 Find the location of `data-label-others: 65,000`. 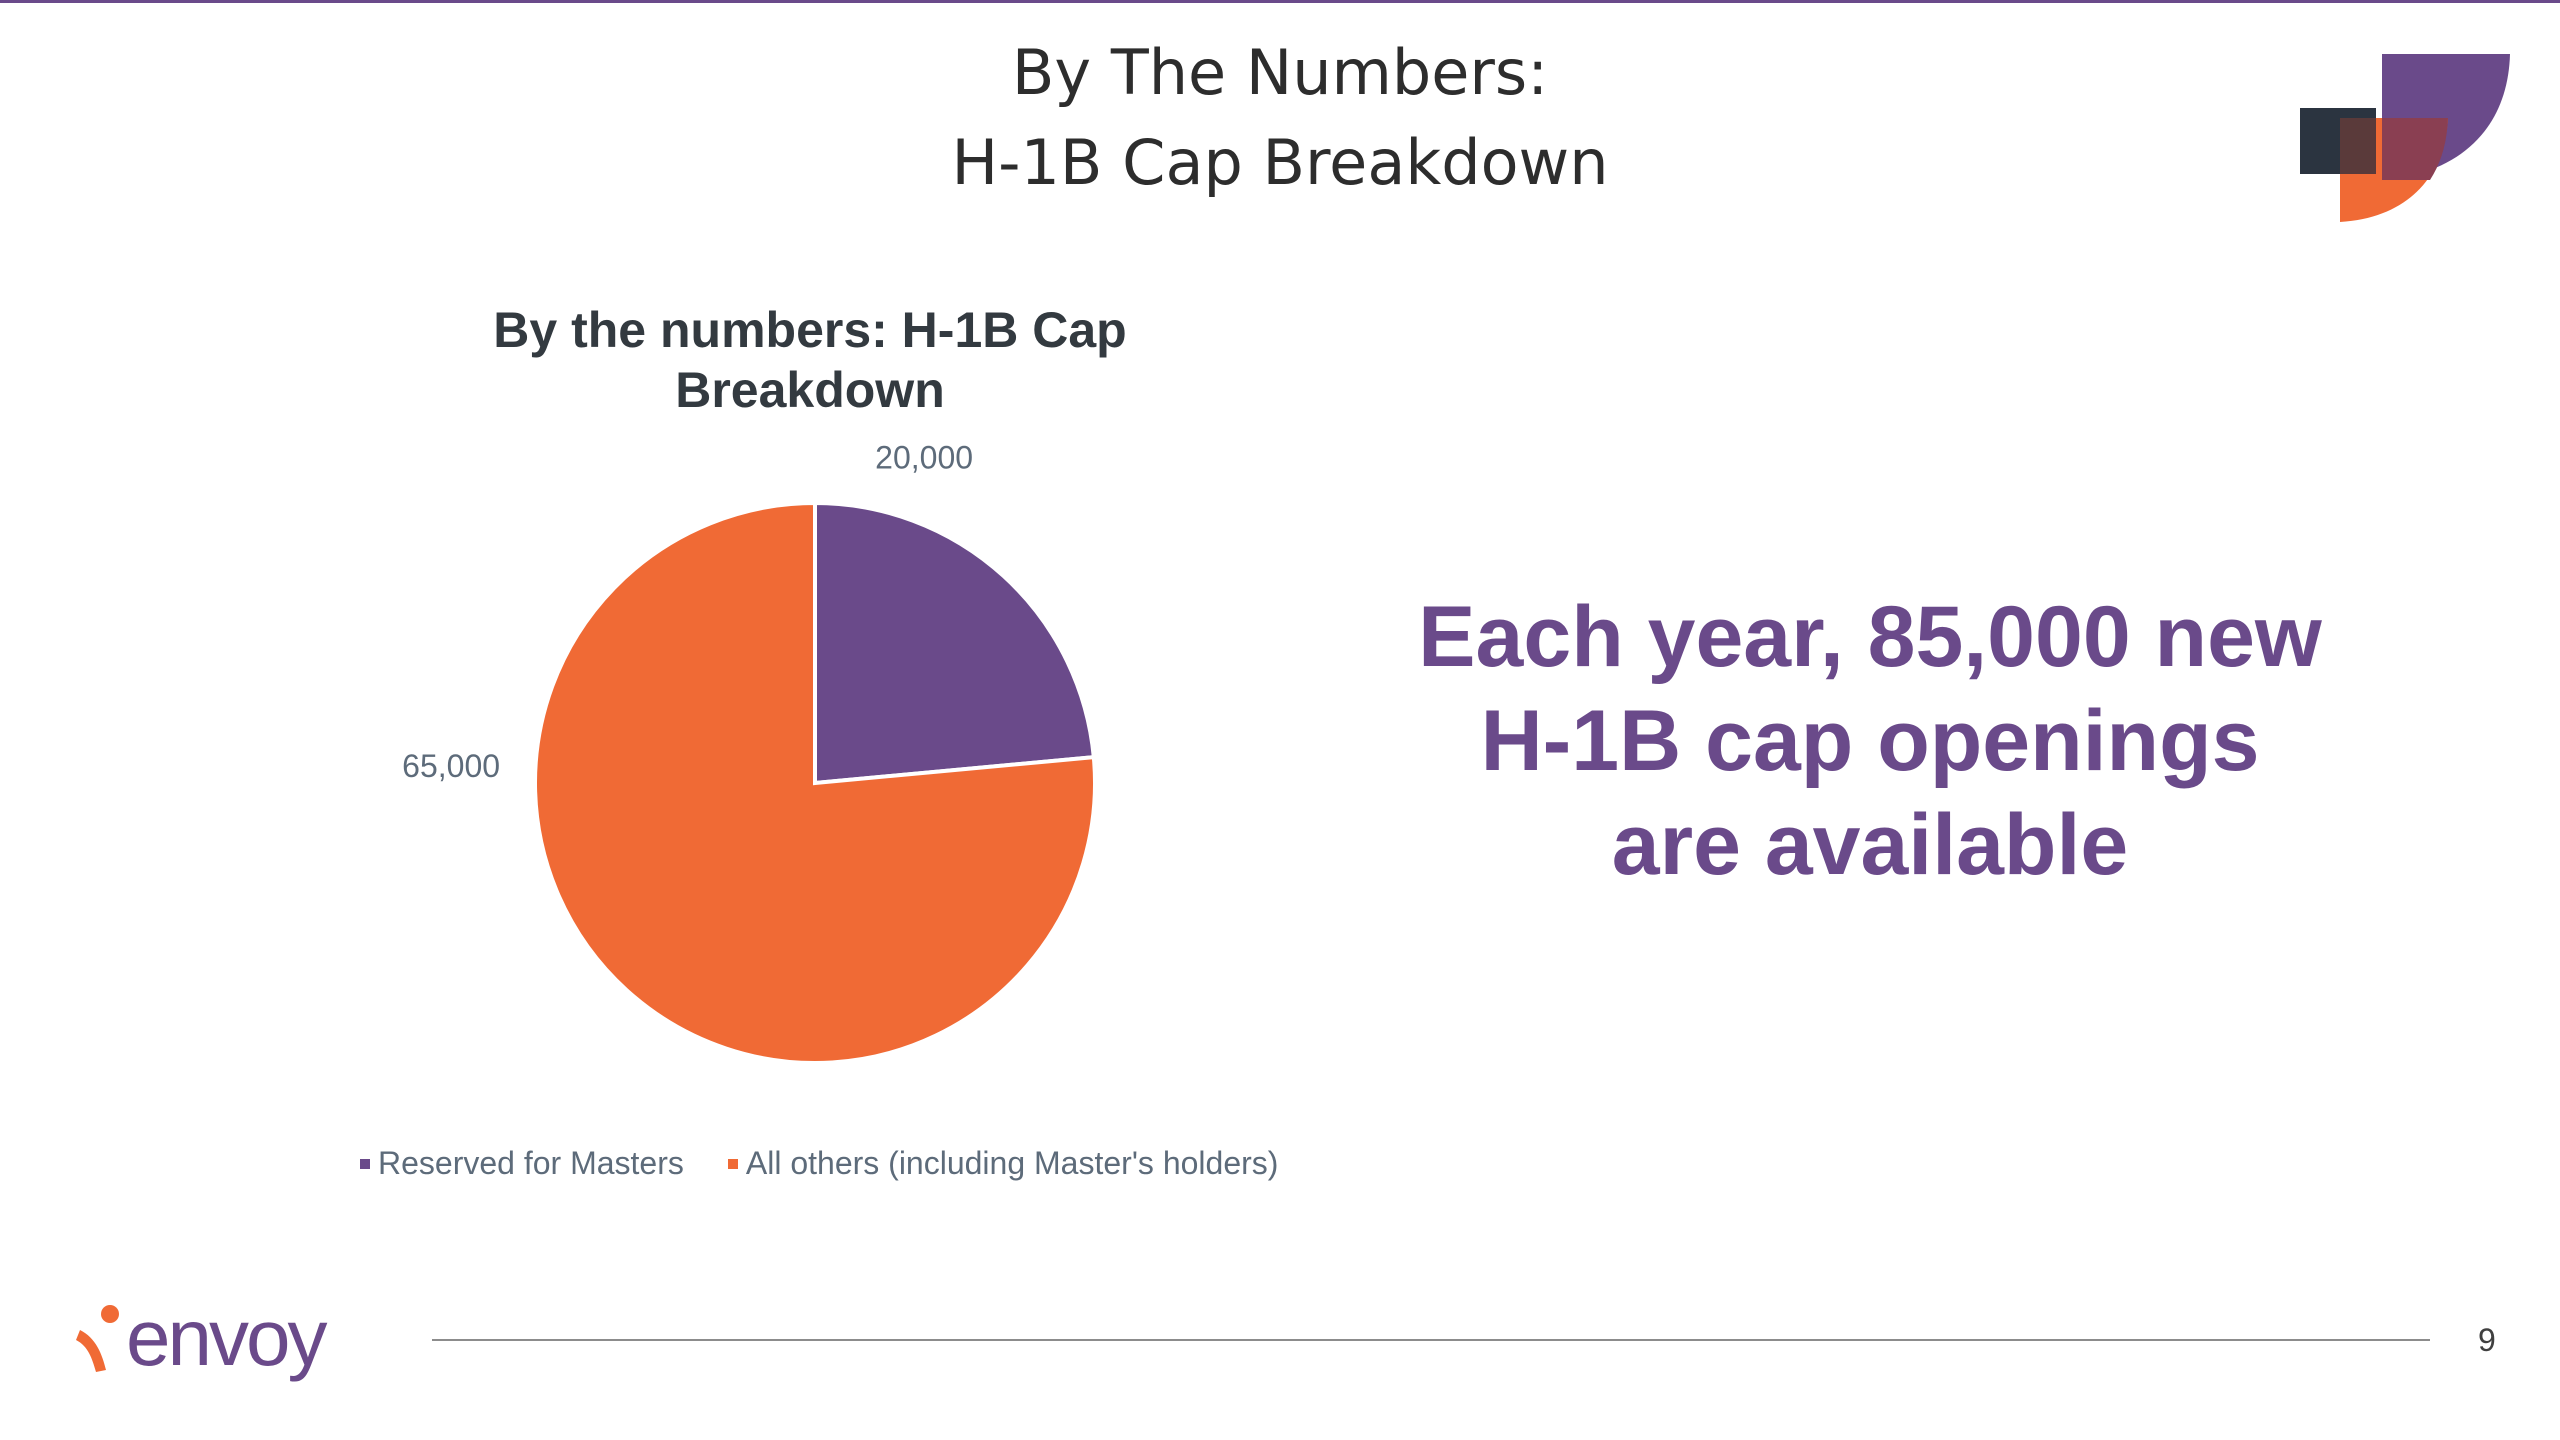

data-label-others: 65,000 is located at coordinates (451, 766).